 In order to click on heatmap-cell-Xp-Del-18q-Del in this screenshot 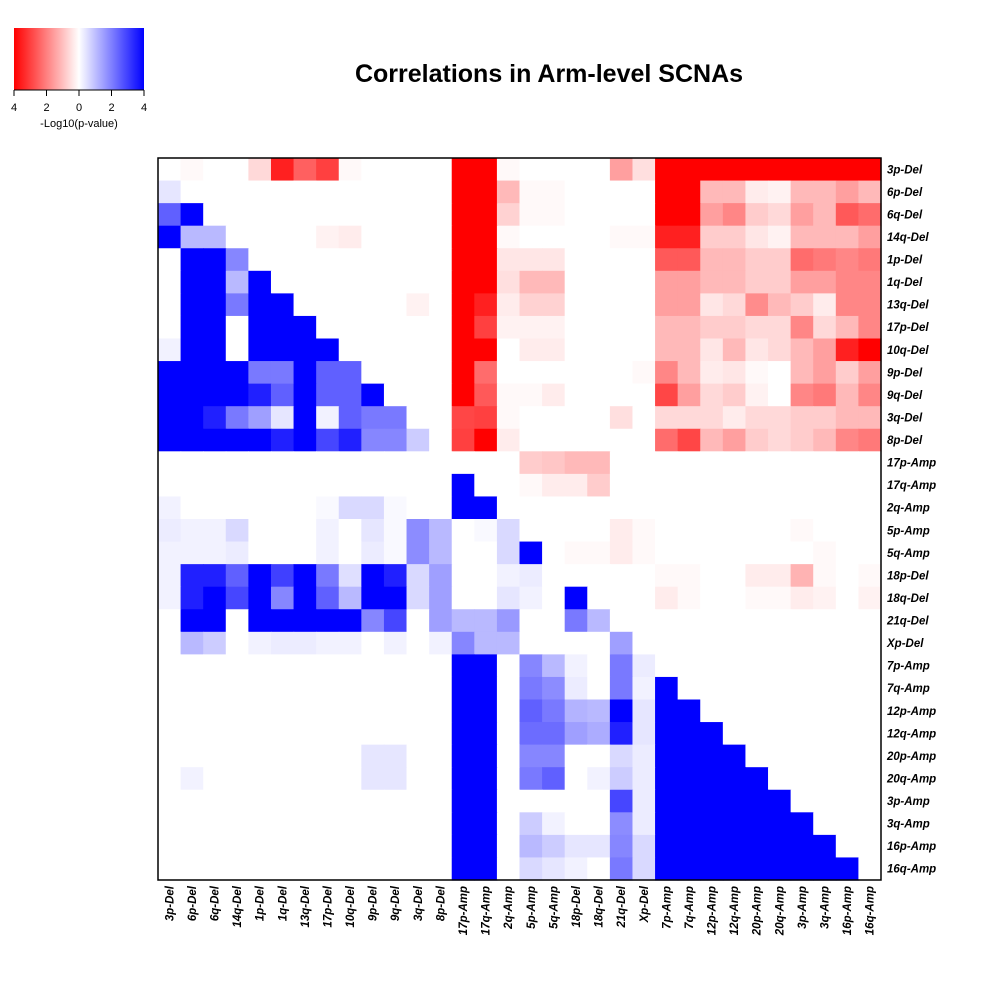, I will do `click(599, 643)`.